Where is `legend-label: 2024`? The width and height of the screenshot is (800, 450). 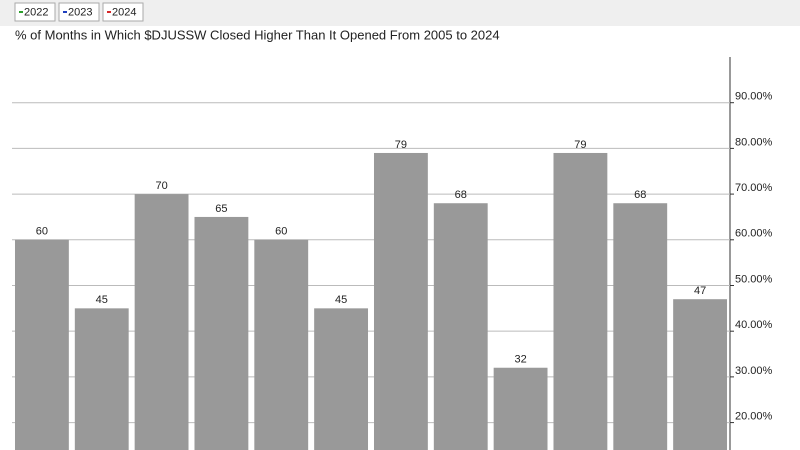
legend-label: 2024 is located at coordinates (124, 12).